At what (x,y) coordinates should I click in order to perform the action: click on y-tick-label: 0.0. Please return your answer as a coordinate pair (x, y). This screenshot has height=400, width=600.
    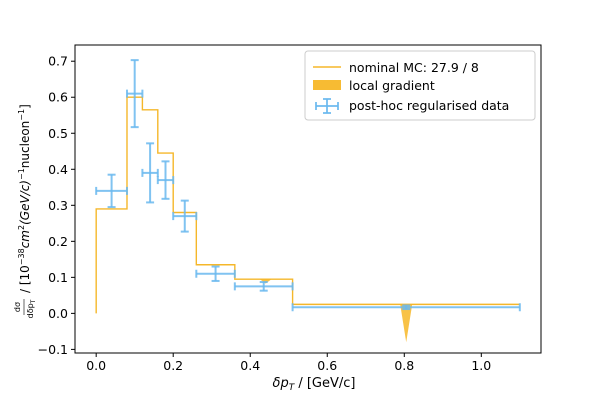
    Looking at the image, I should click on (58, 313).